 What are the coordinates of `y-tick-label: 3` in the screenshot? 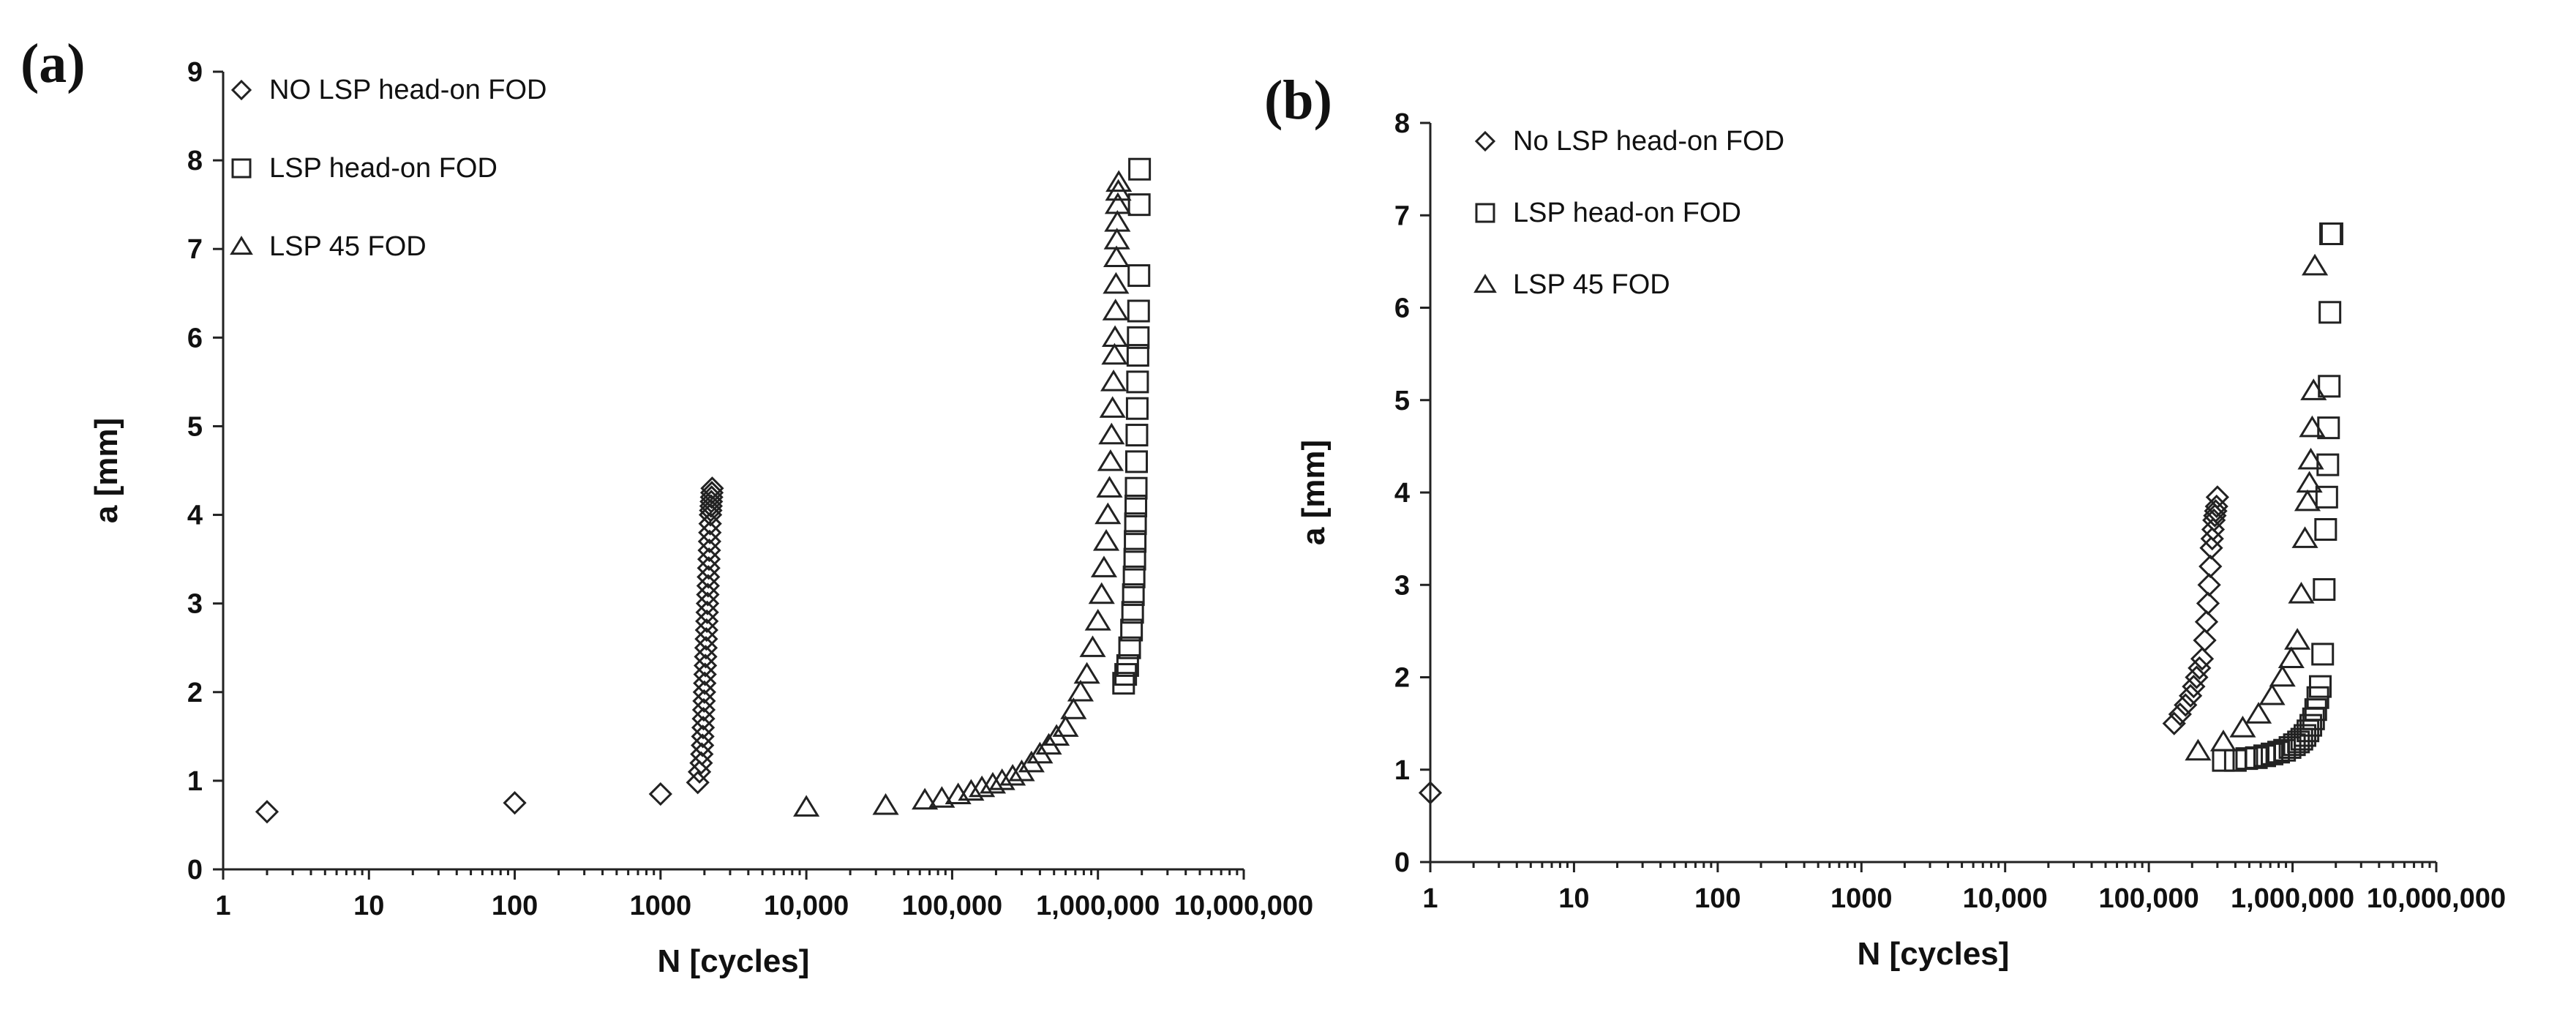 It's located at (1402, 585).